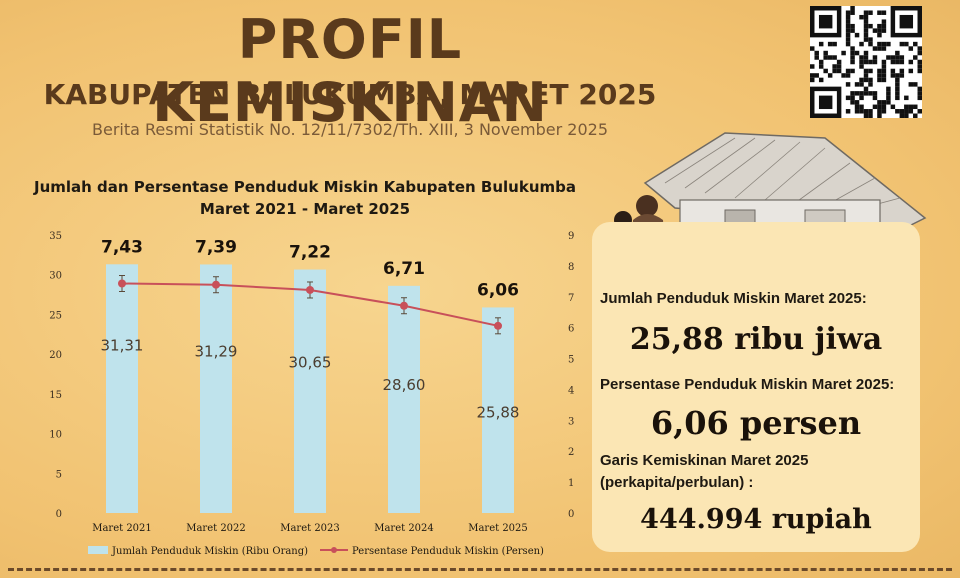 The height and width of the screenshot is (578, 960). What do you see at coordinates (310, 253) in the screenshot?
I see `line-value-label: 7,22` at bounding box center [310, 253].